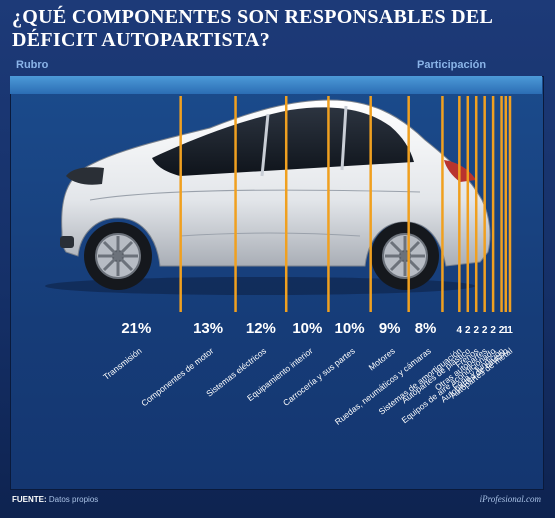  I want to click on value-label: 13%, so click(208, 328).